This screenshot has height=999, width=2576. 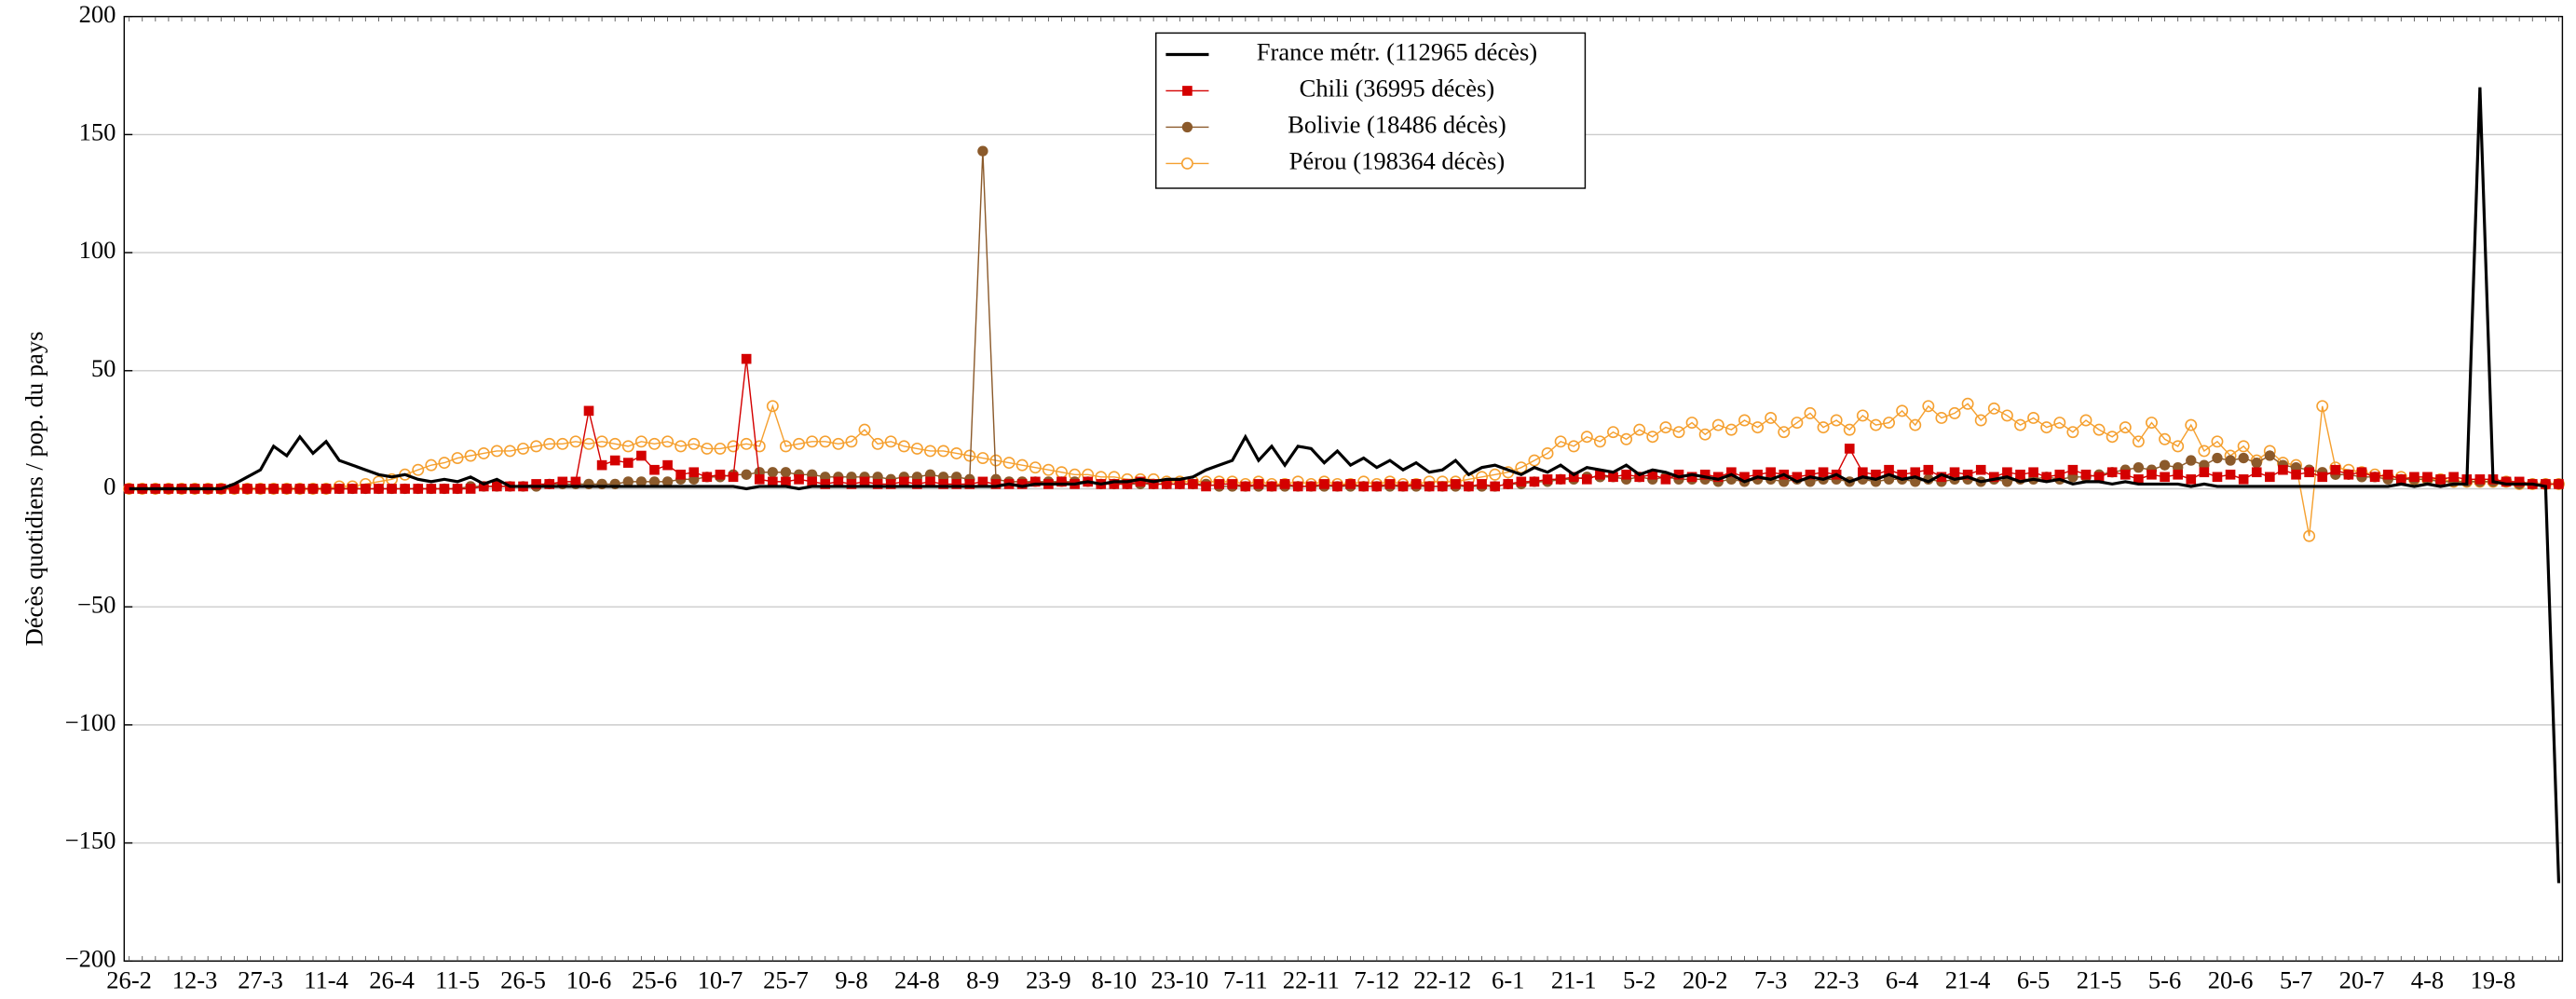 I want to click on x-tick-label: 22-3, so click(x=1837, y=979).